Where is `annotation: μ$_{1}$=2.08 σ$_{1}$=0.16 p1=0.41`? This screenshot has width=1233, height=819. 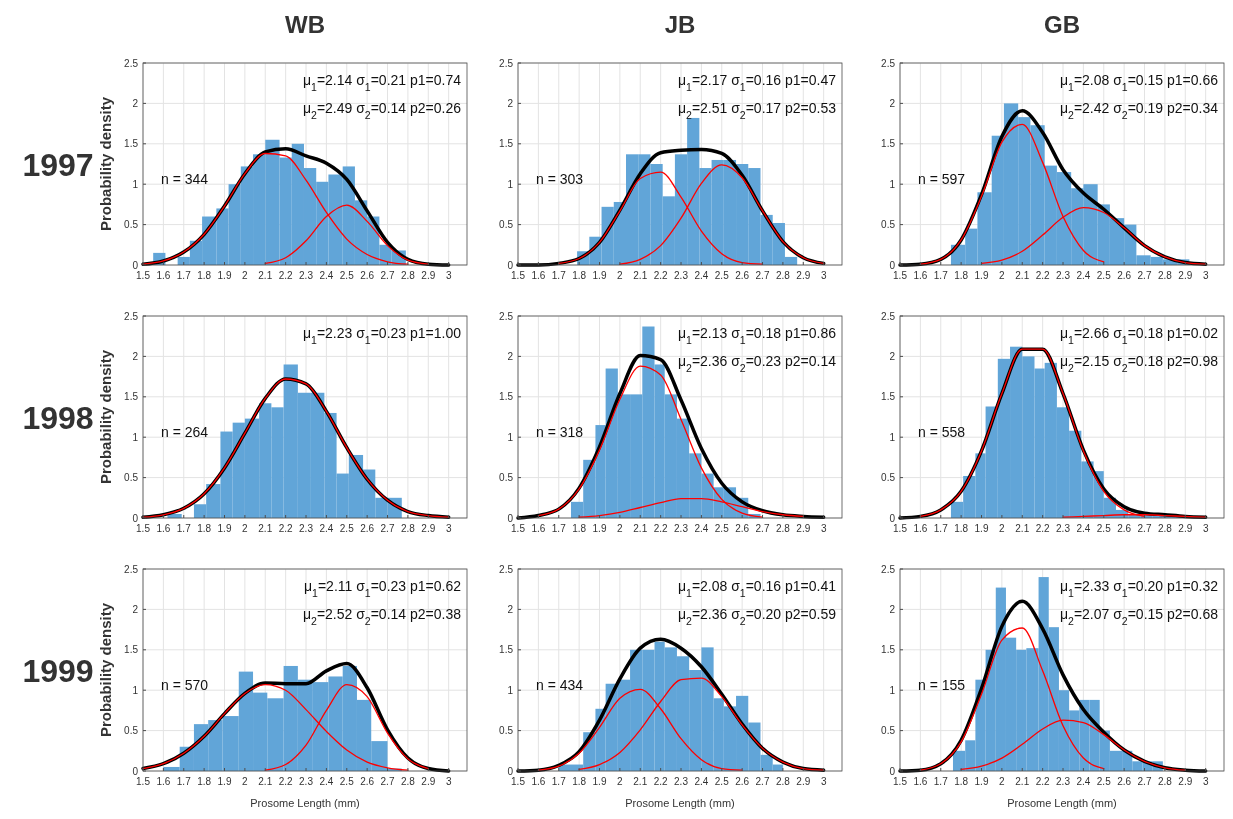
annotation: μ$_{1}$=2.08 σ$_{1}$=0.16 p1=0.41 is located at coordinates (757, 588).